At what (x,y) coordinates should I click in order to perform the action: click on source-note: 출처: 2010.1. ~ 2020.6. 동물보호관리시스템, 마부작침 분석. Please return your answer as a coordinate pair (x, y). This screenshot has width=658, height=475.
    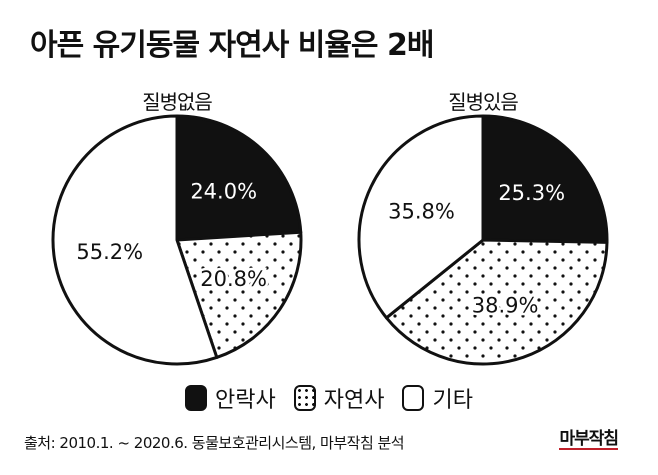
    Looking at the image, I should click on (214, 443).